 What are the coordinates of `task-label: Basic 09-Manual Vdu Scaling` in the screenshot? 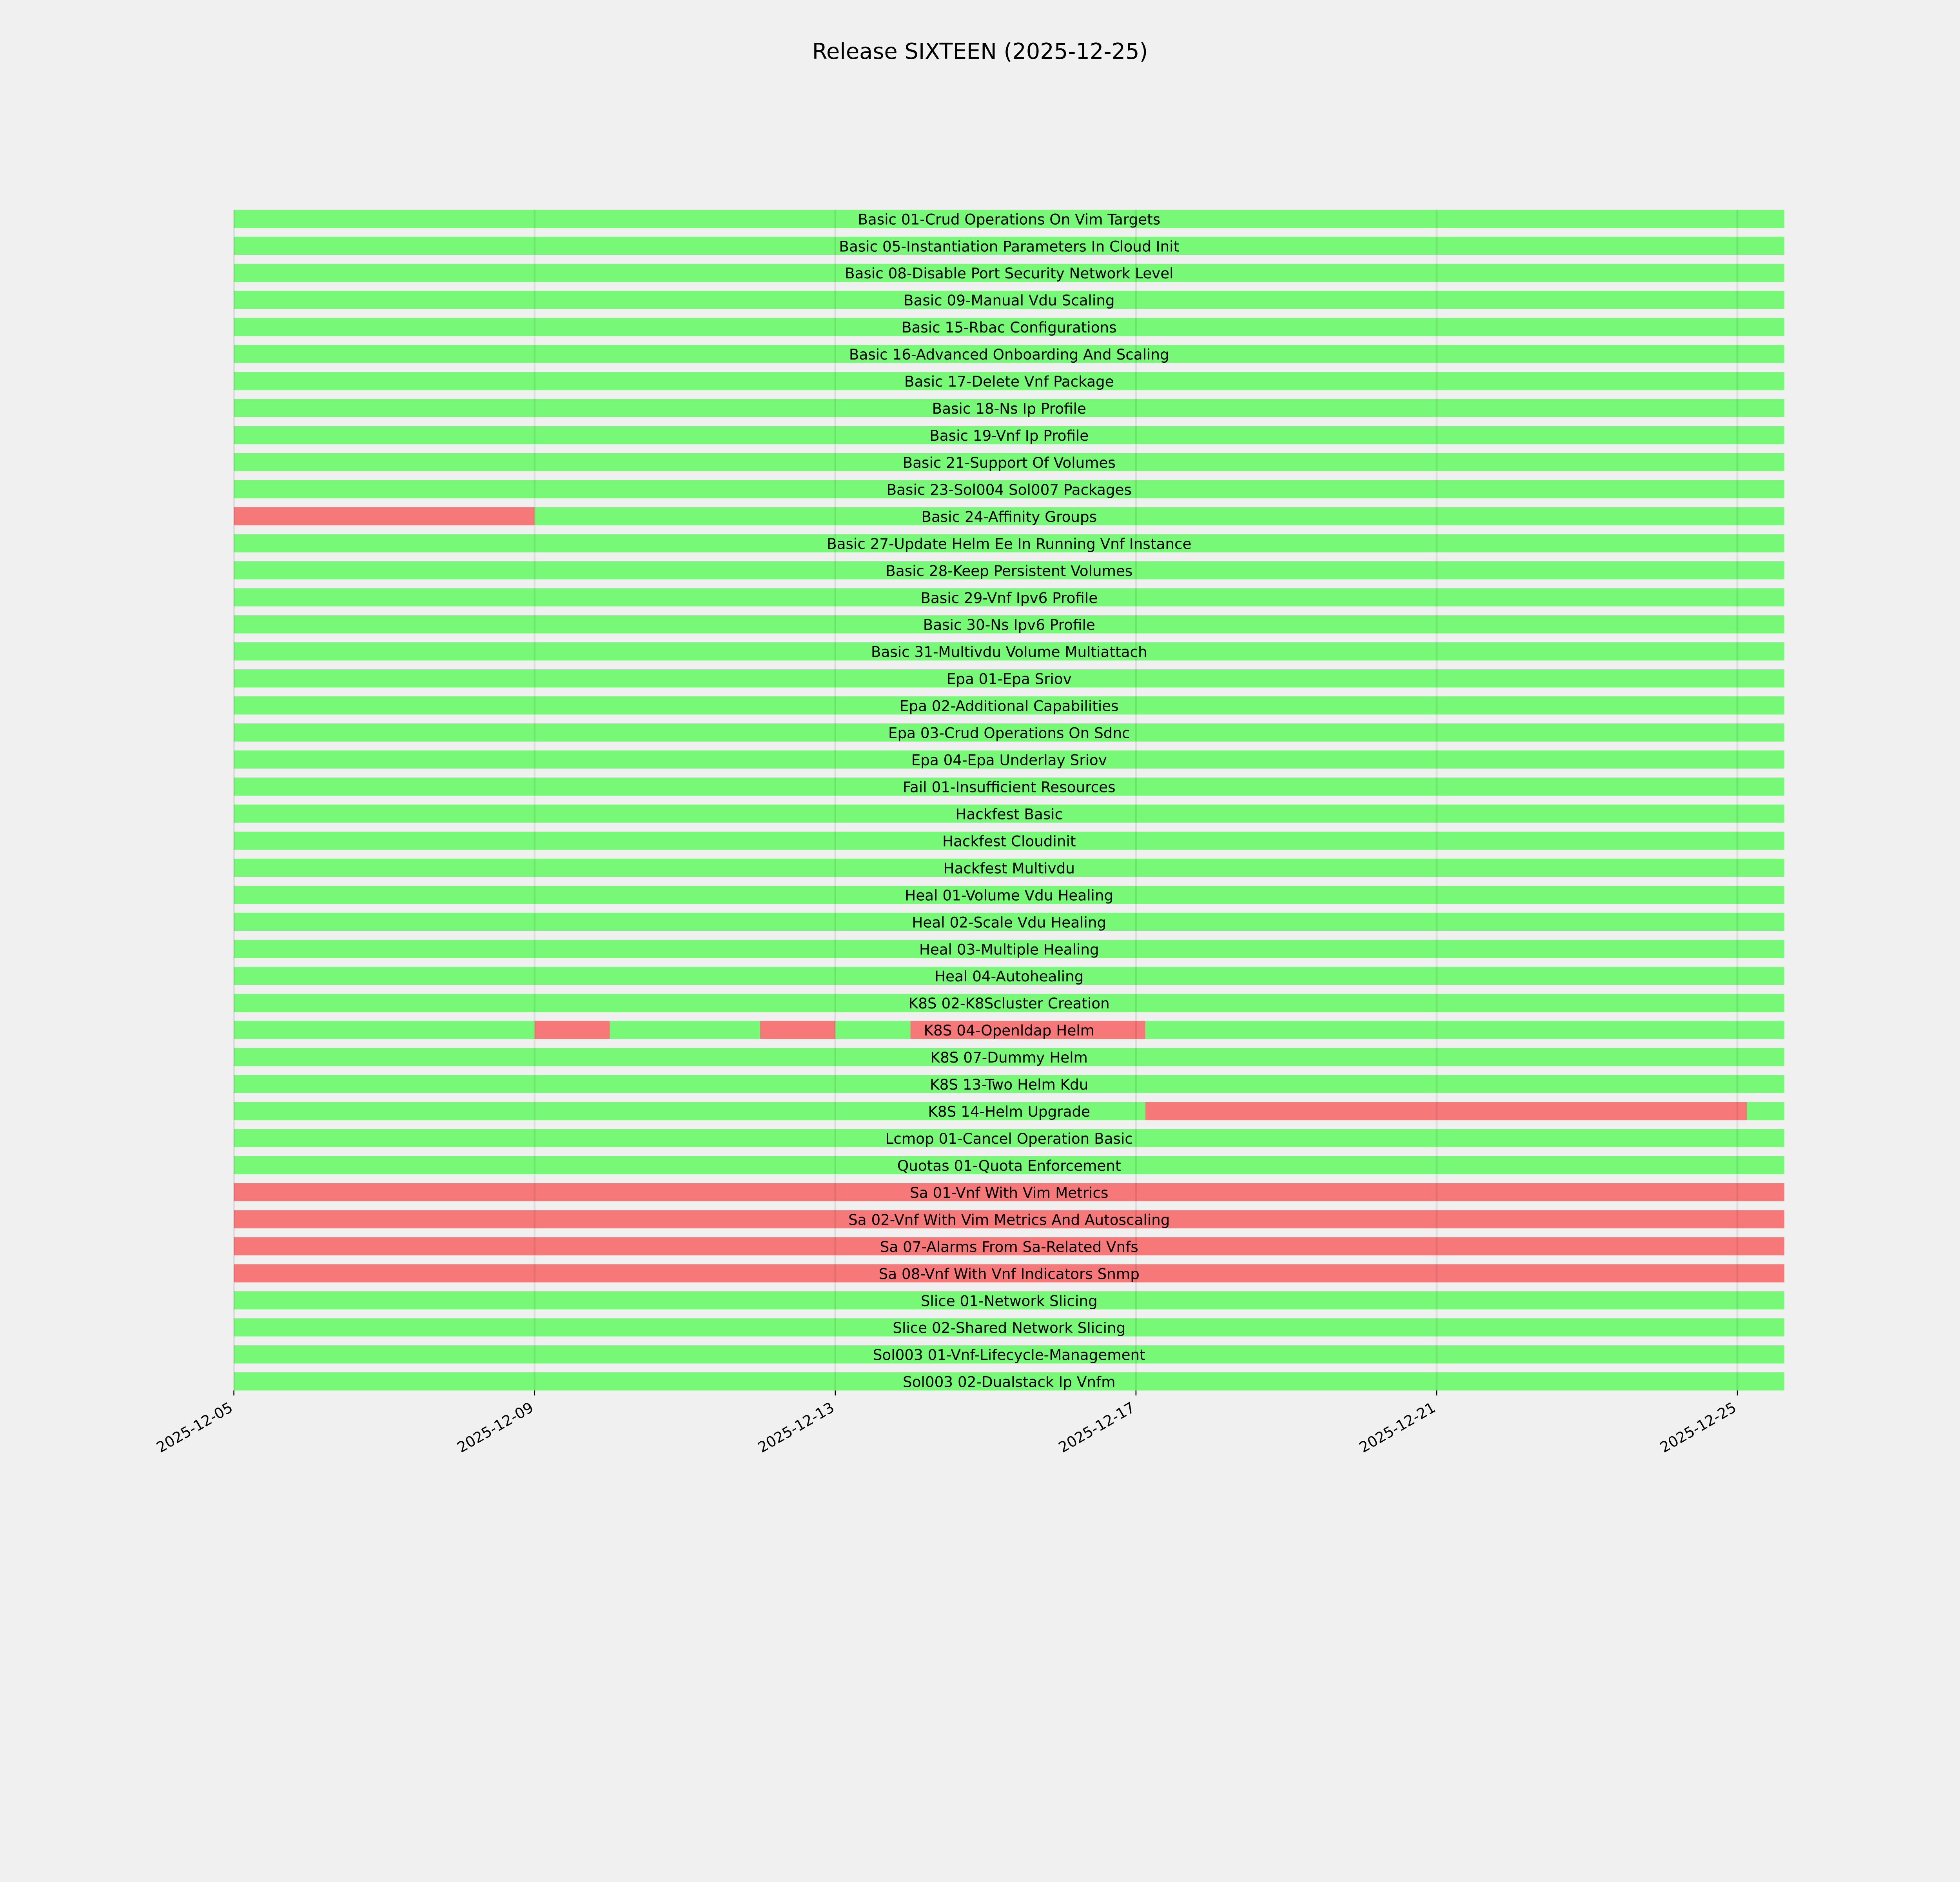 It's located at (1010, 300).